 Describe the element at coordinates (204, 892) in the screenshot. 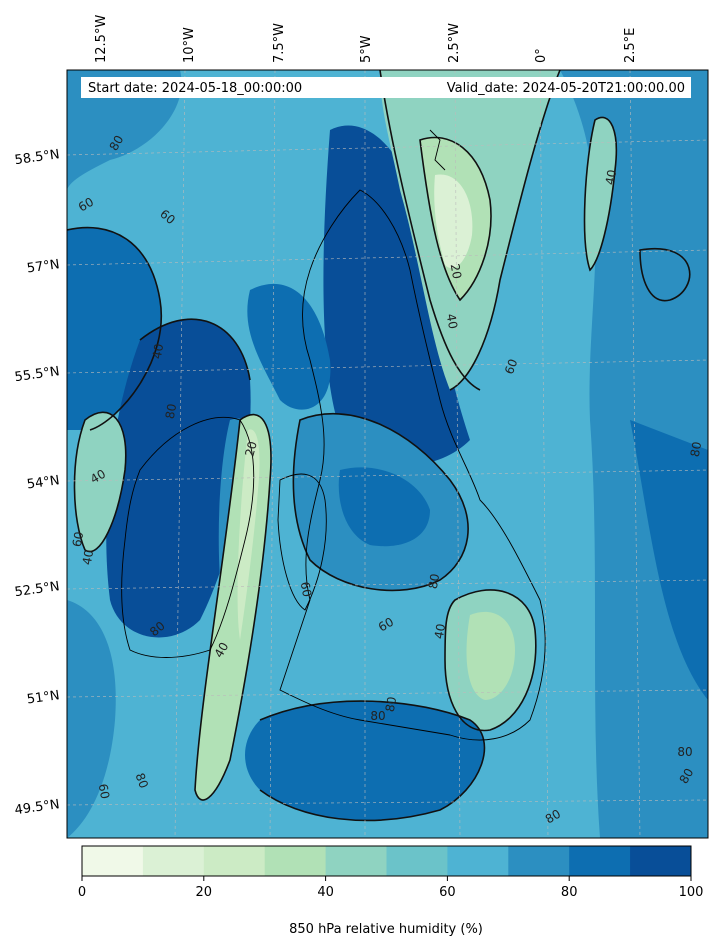

I see `colorbar-tick-label: 20` at that location.